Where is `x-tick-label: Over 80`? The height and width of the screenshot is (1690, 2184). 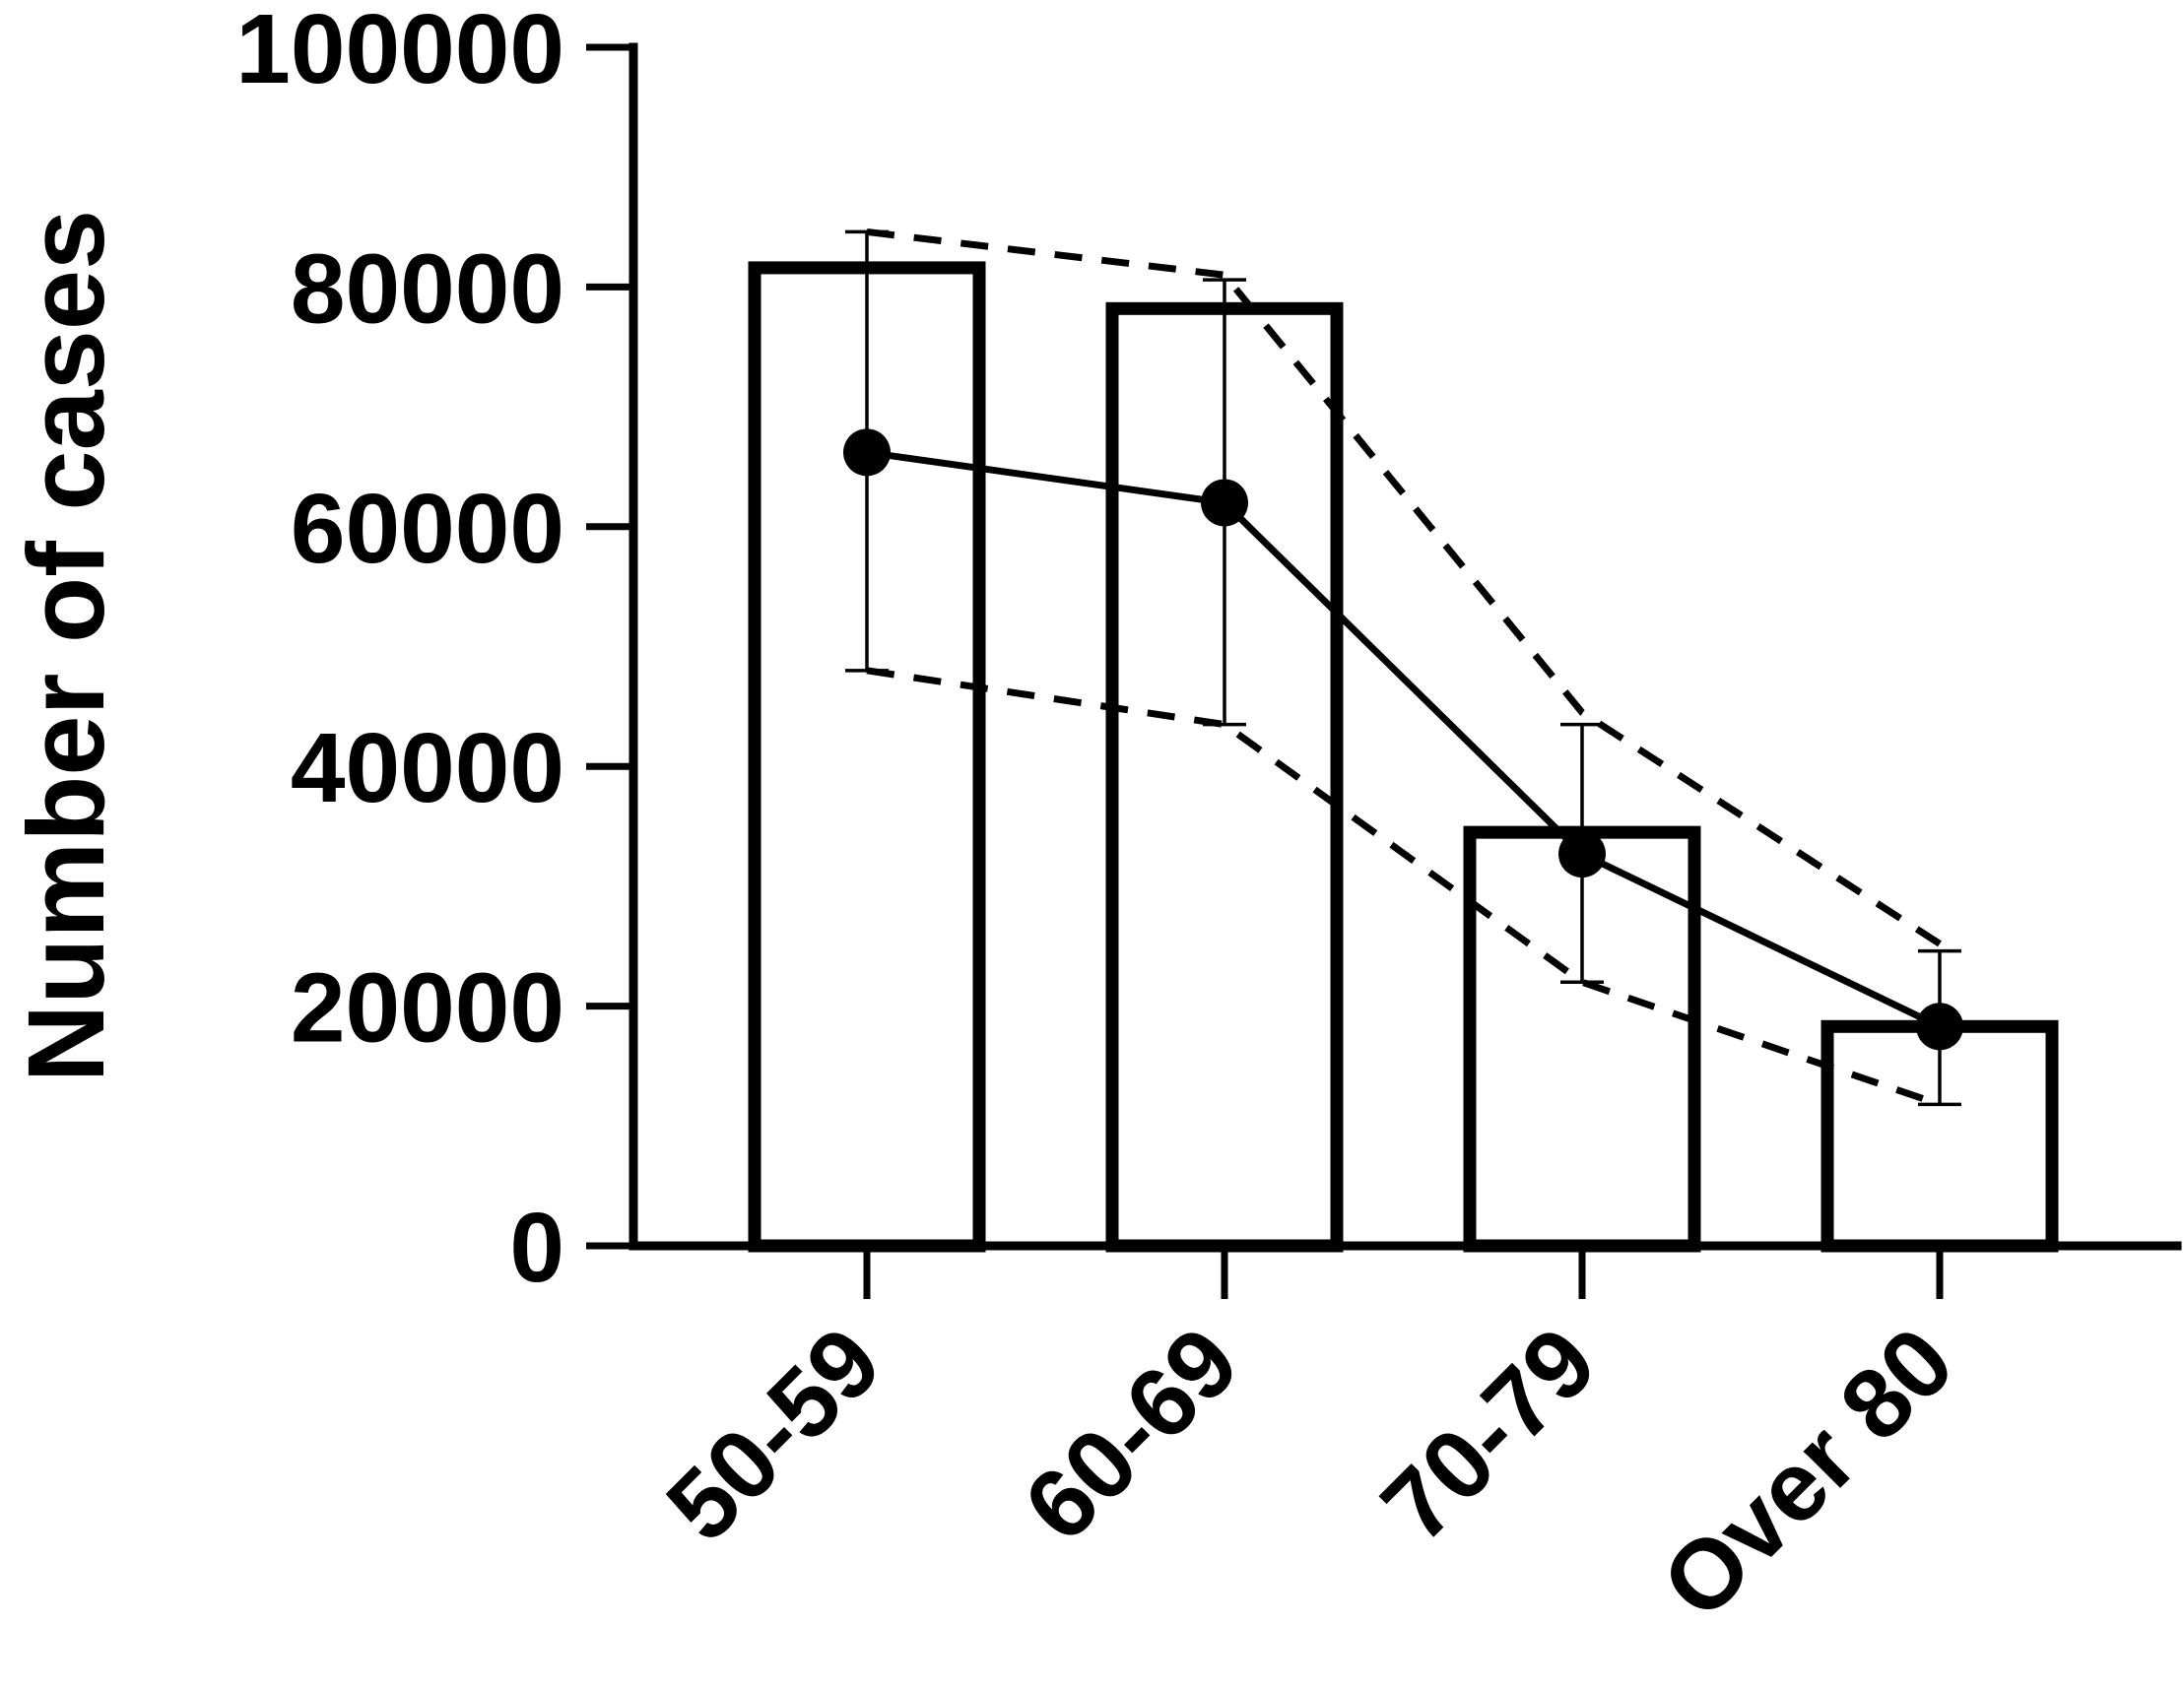 x-tick-label: Over 80 is located at coordinates (1808, 1473).